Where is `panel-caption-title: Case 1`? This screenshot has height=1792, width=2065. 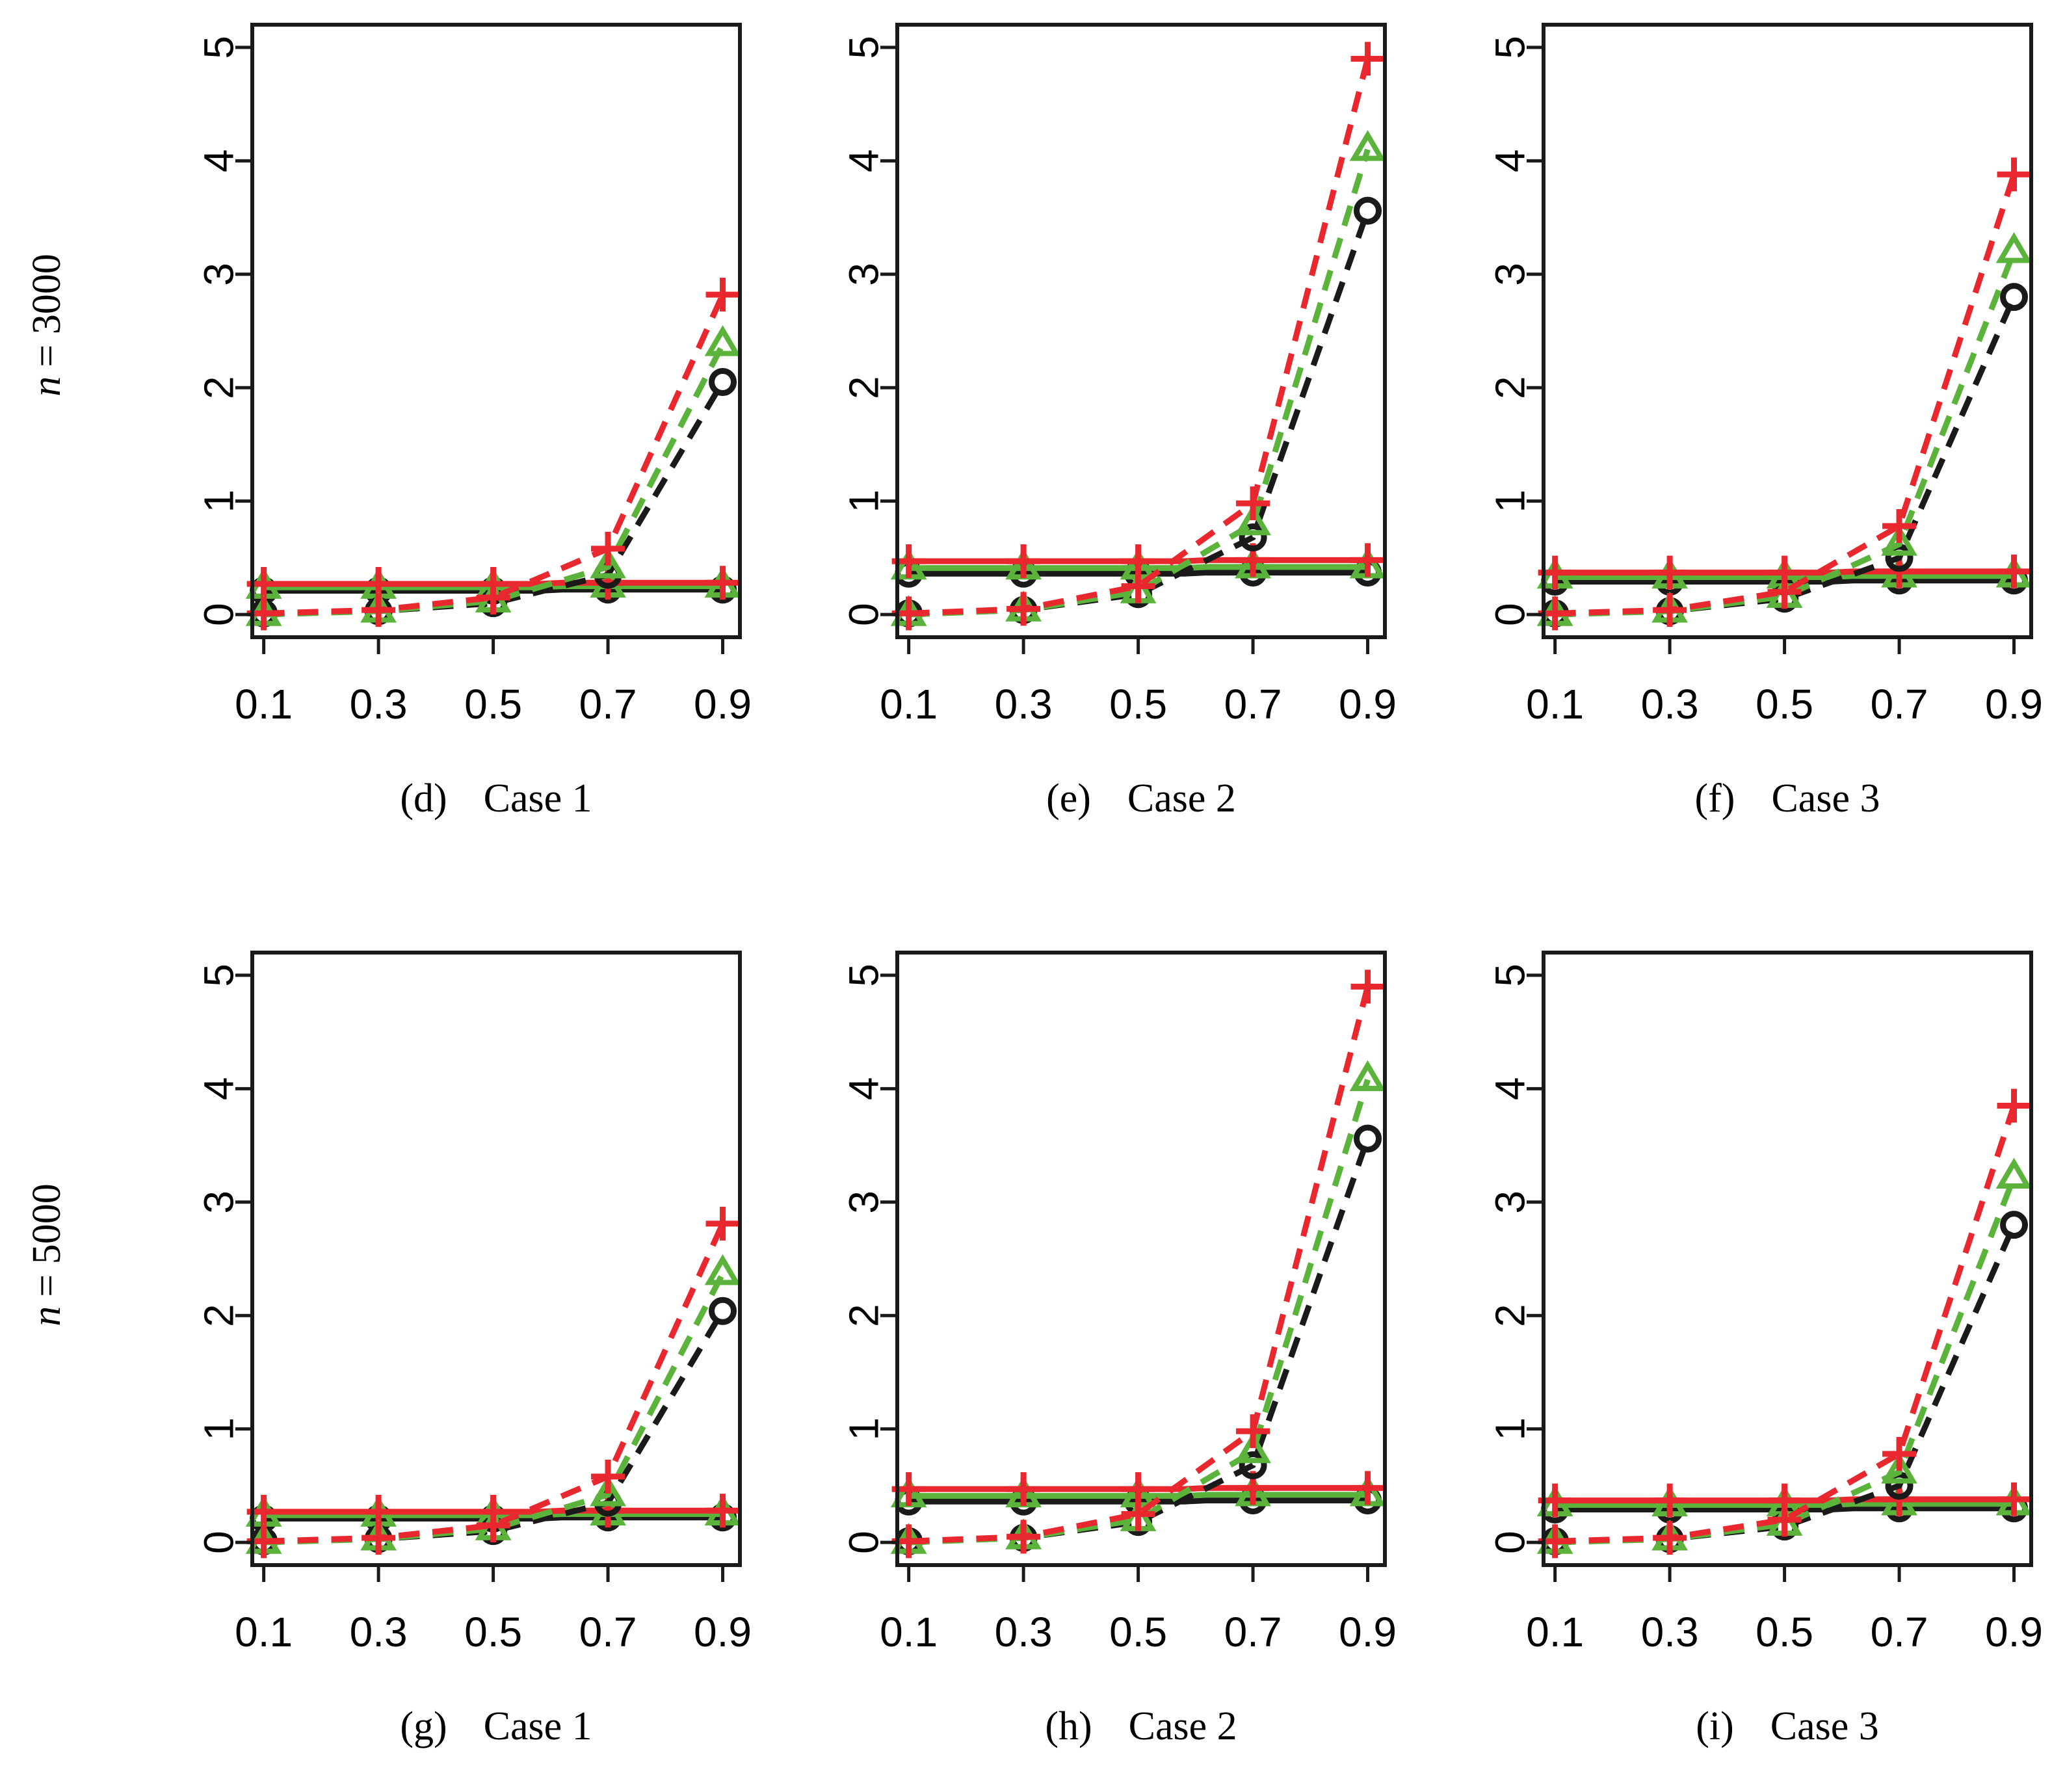 panel-caption-title: Case 1 is located at coordinates (538, 798).